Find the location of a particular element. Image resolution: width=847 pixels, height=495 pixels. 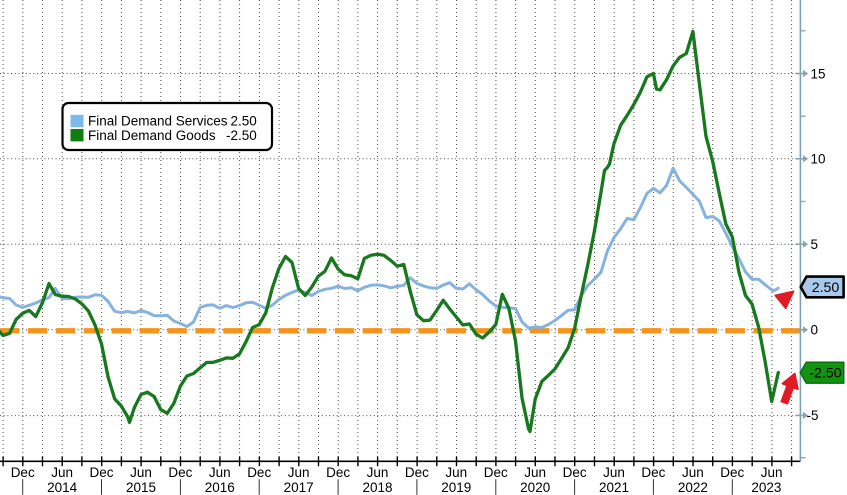

svg-text: Final Demand Services is located at coordinates (158, 121).